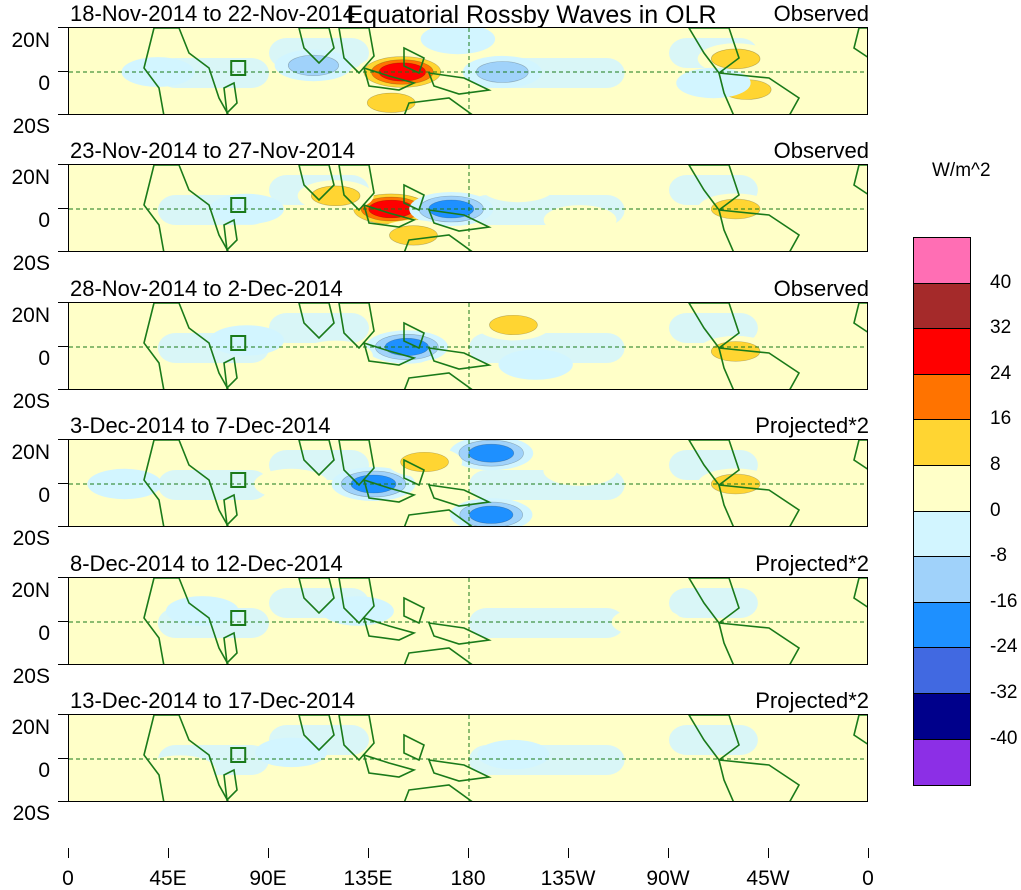  What do you see at coordinates (995, 510) in the screenshot?
I see `colorbar-label: 0` at bounding box center [995, 510].